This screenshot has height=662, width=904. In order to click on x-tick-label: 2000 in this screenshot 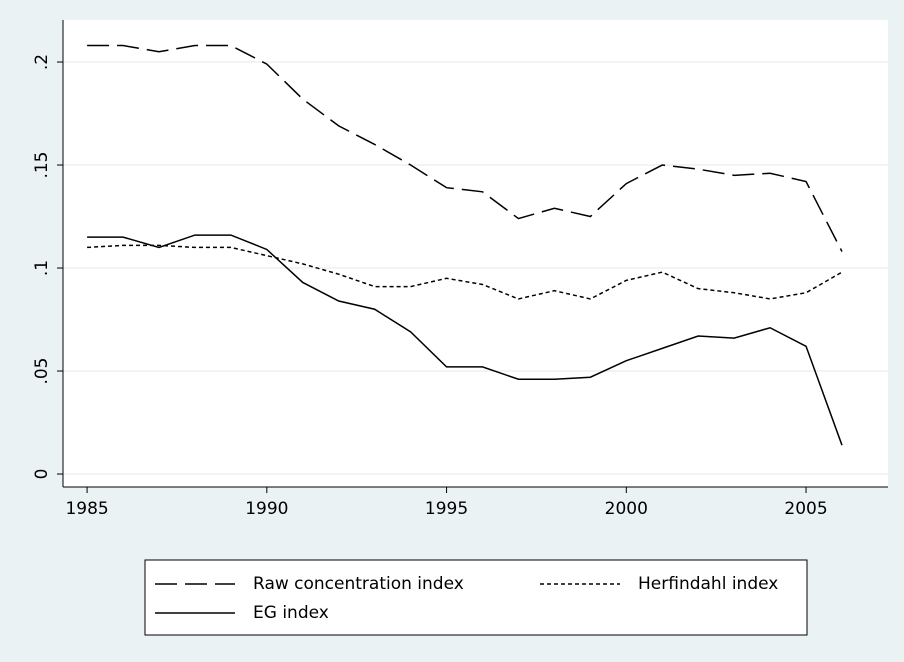, I will do `click(626, 509)`.